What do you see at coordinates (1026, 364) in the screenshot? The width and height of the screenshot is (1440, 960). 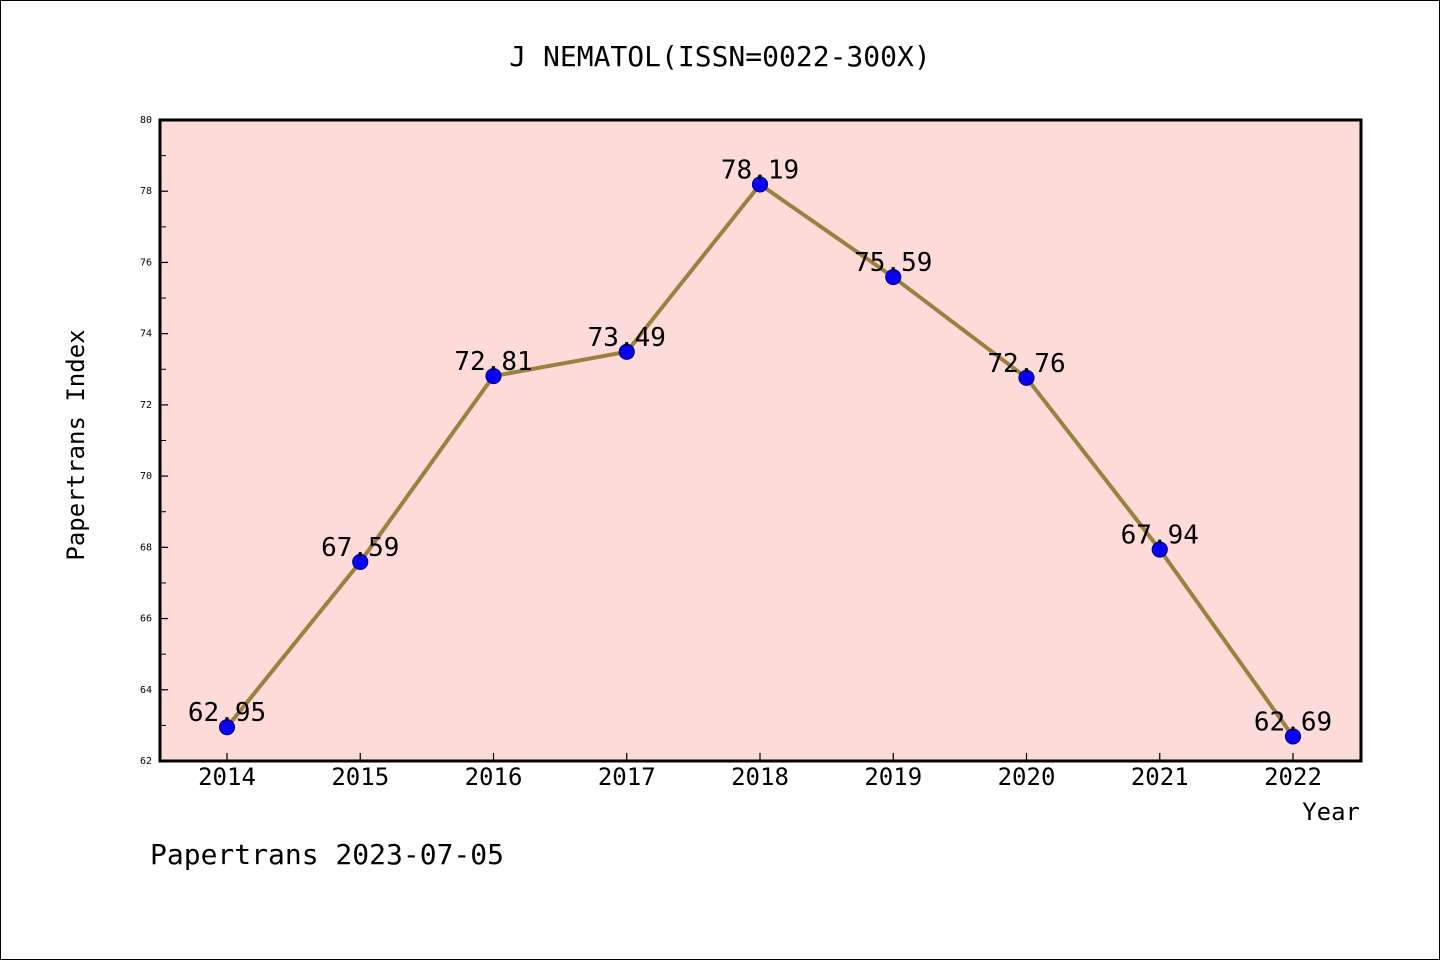 I see `data-value-label: 72.76` at bounding box center [1026, 364].